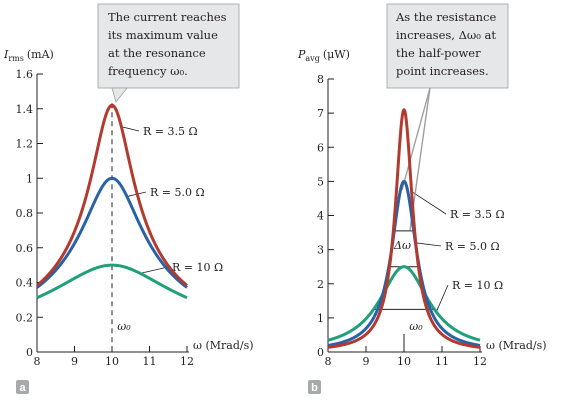  I want to click on y-tick-label: 0.2, so click(25, 317).